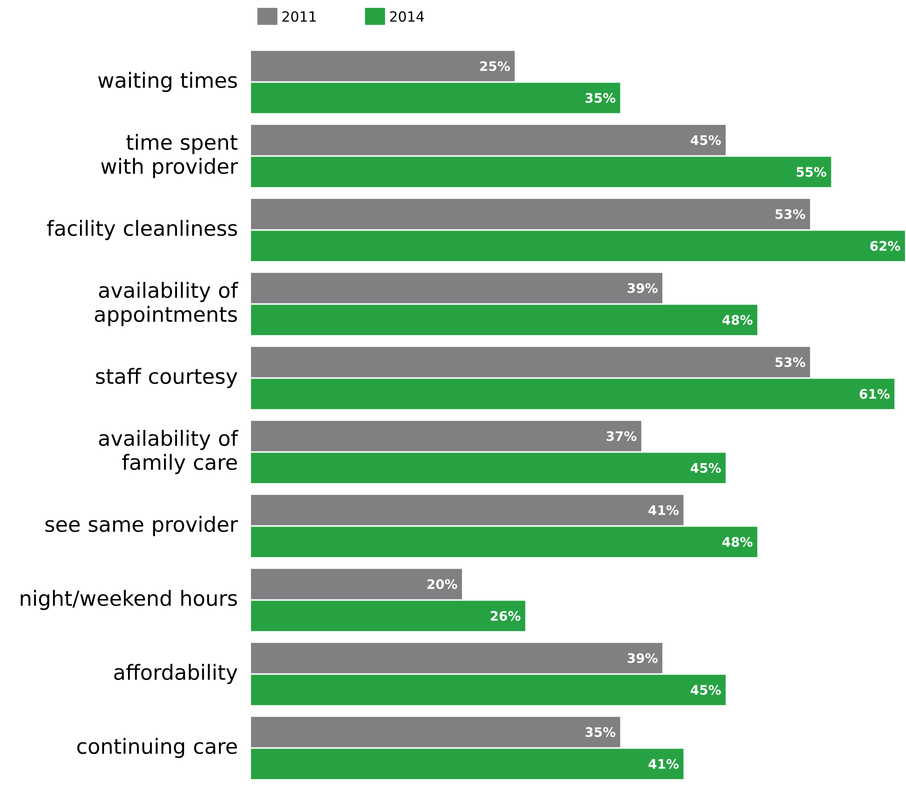  What do you see at coordinates (299, 16) in the screenshot?
I see `legend-label: 2011` at bounding box center [299, 16].